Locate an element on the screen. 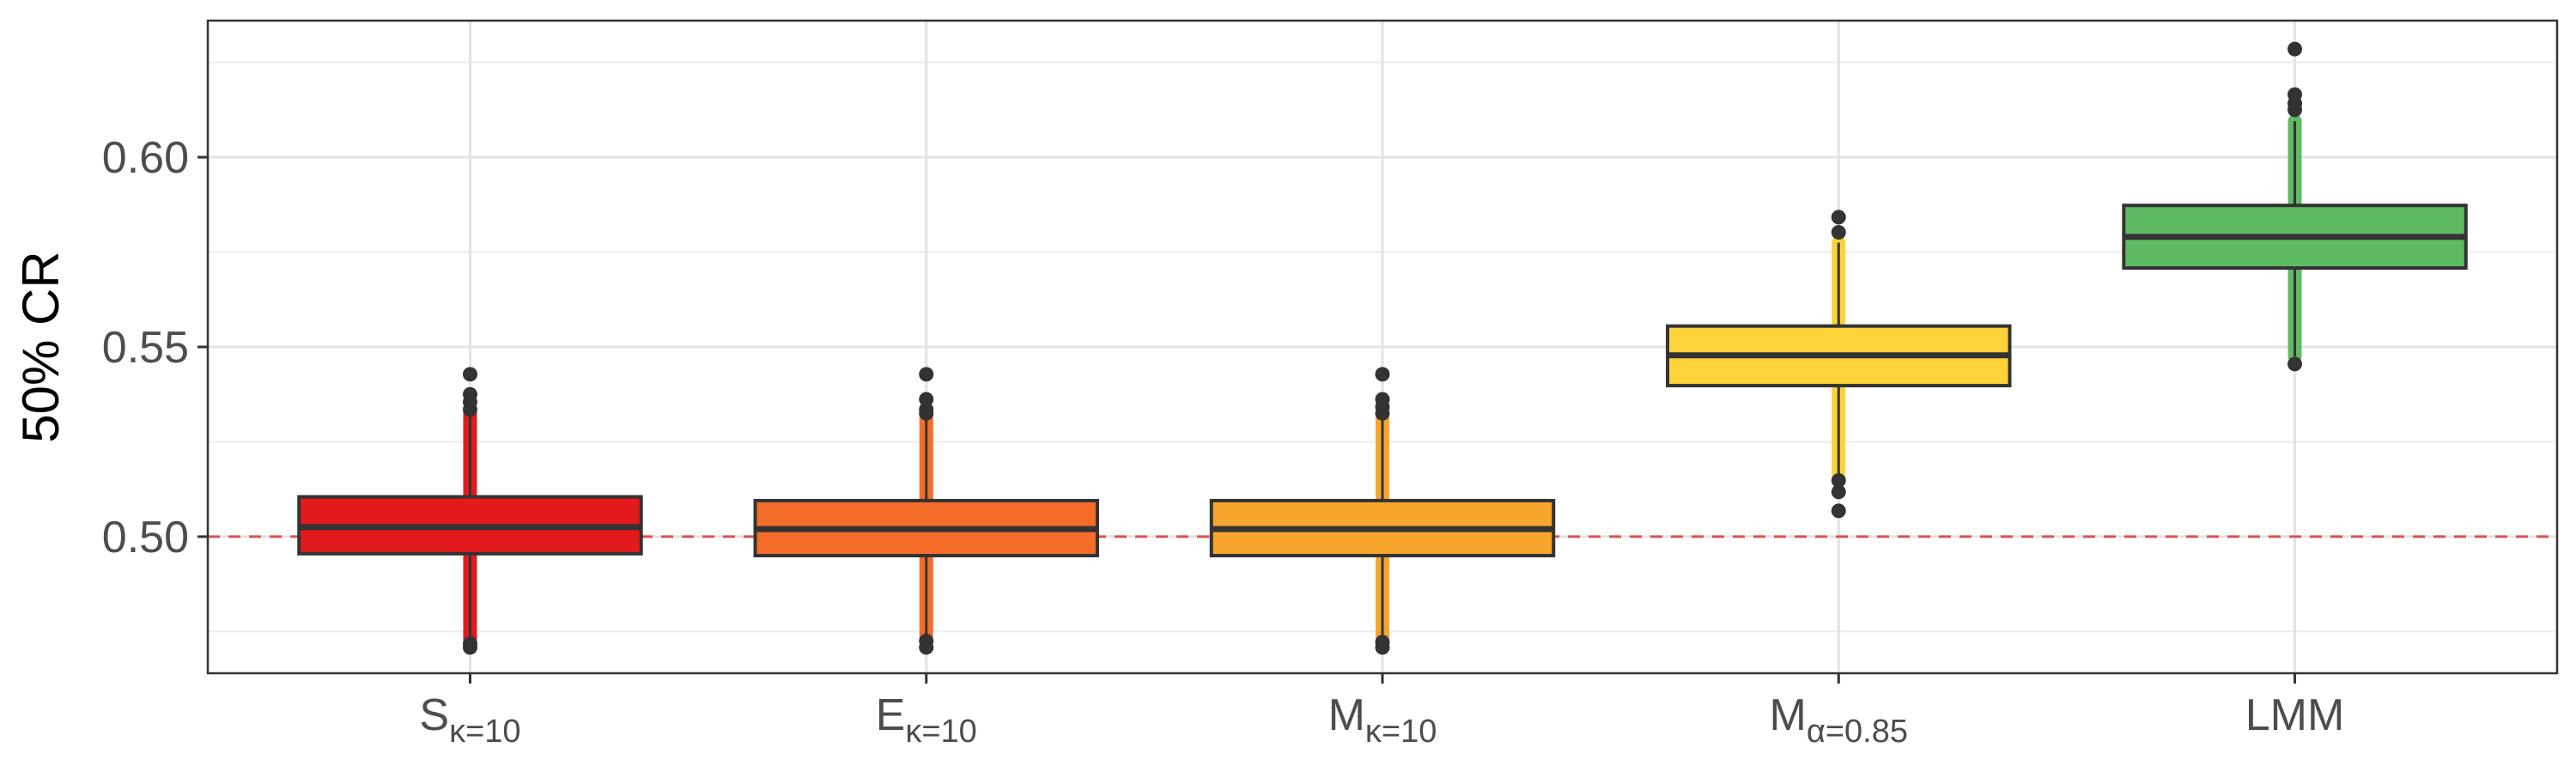  x-tick-label: Sκ=10 is located at coordinates (470, 720).